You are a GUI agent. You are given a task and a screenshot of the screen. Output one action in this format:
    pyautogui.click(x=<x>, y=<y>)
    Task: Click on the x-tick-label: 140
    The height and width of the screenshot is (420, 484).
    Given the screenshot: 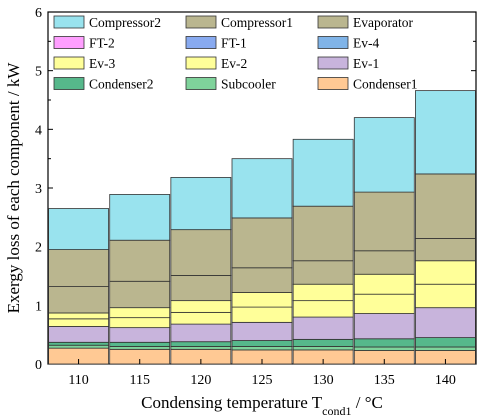 What is the action you would take?
    pyautogui.click(x=445, y=380)
    